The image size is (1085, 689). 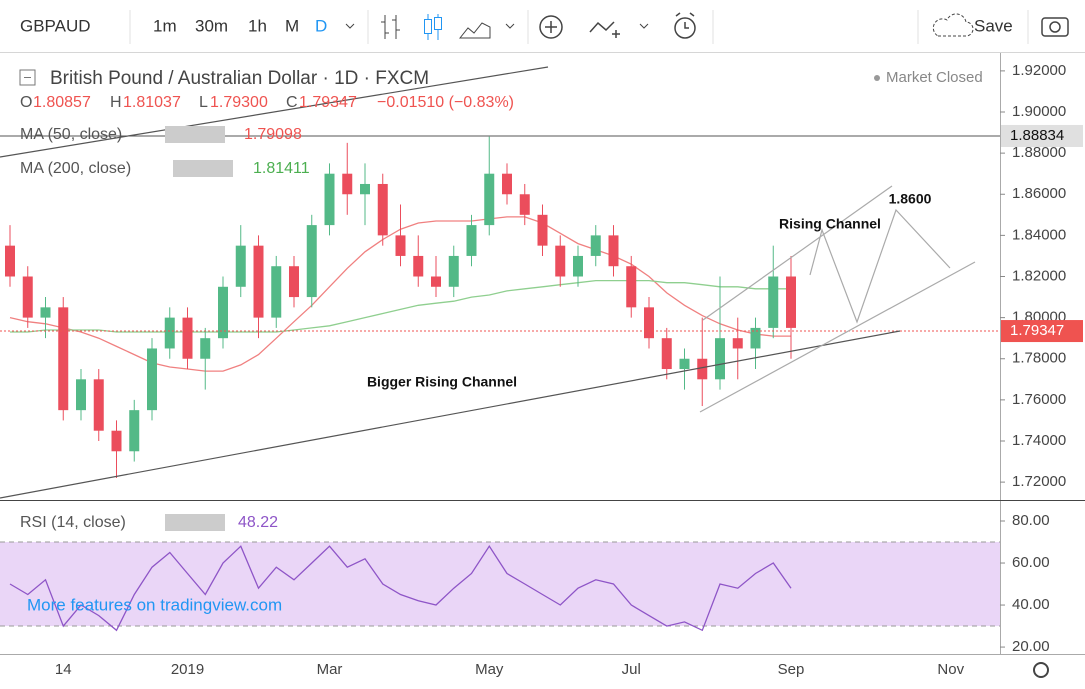 I want to click on interval: 1h, so click(x=257, y=25).